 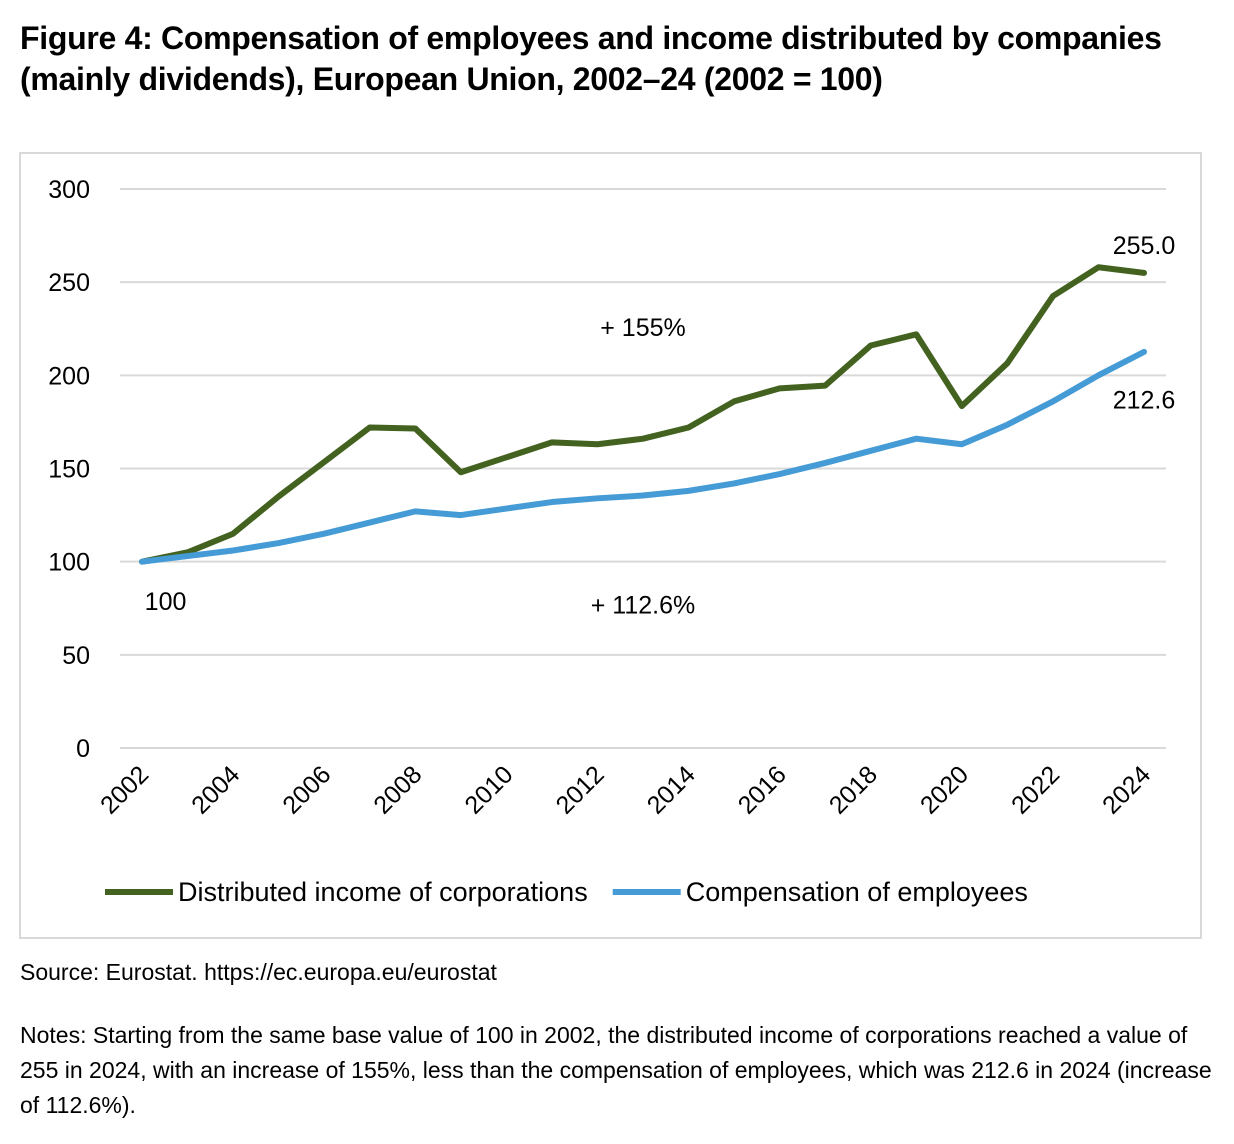 What do you see at coordinates (69, 563) in the screenshot?
I see `y-tick-label: 100` at bounding box center [69, 563].